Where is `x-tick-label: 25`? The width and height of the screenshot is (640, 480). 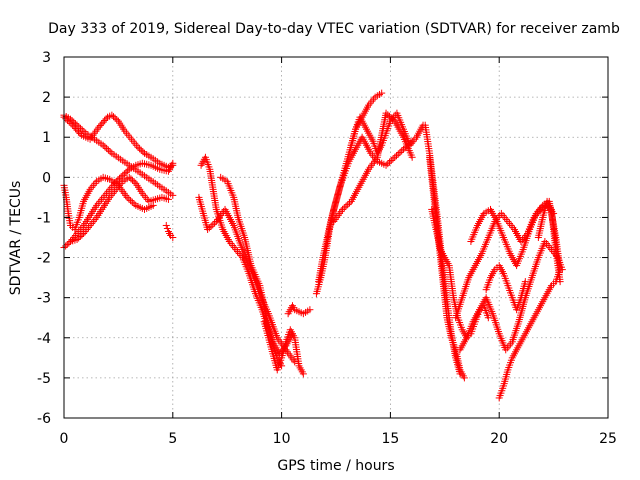
x-tick-label: 25 is located at coordinates (608, 439).